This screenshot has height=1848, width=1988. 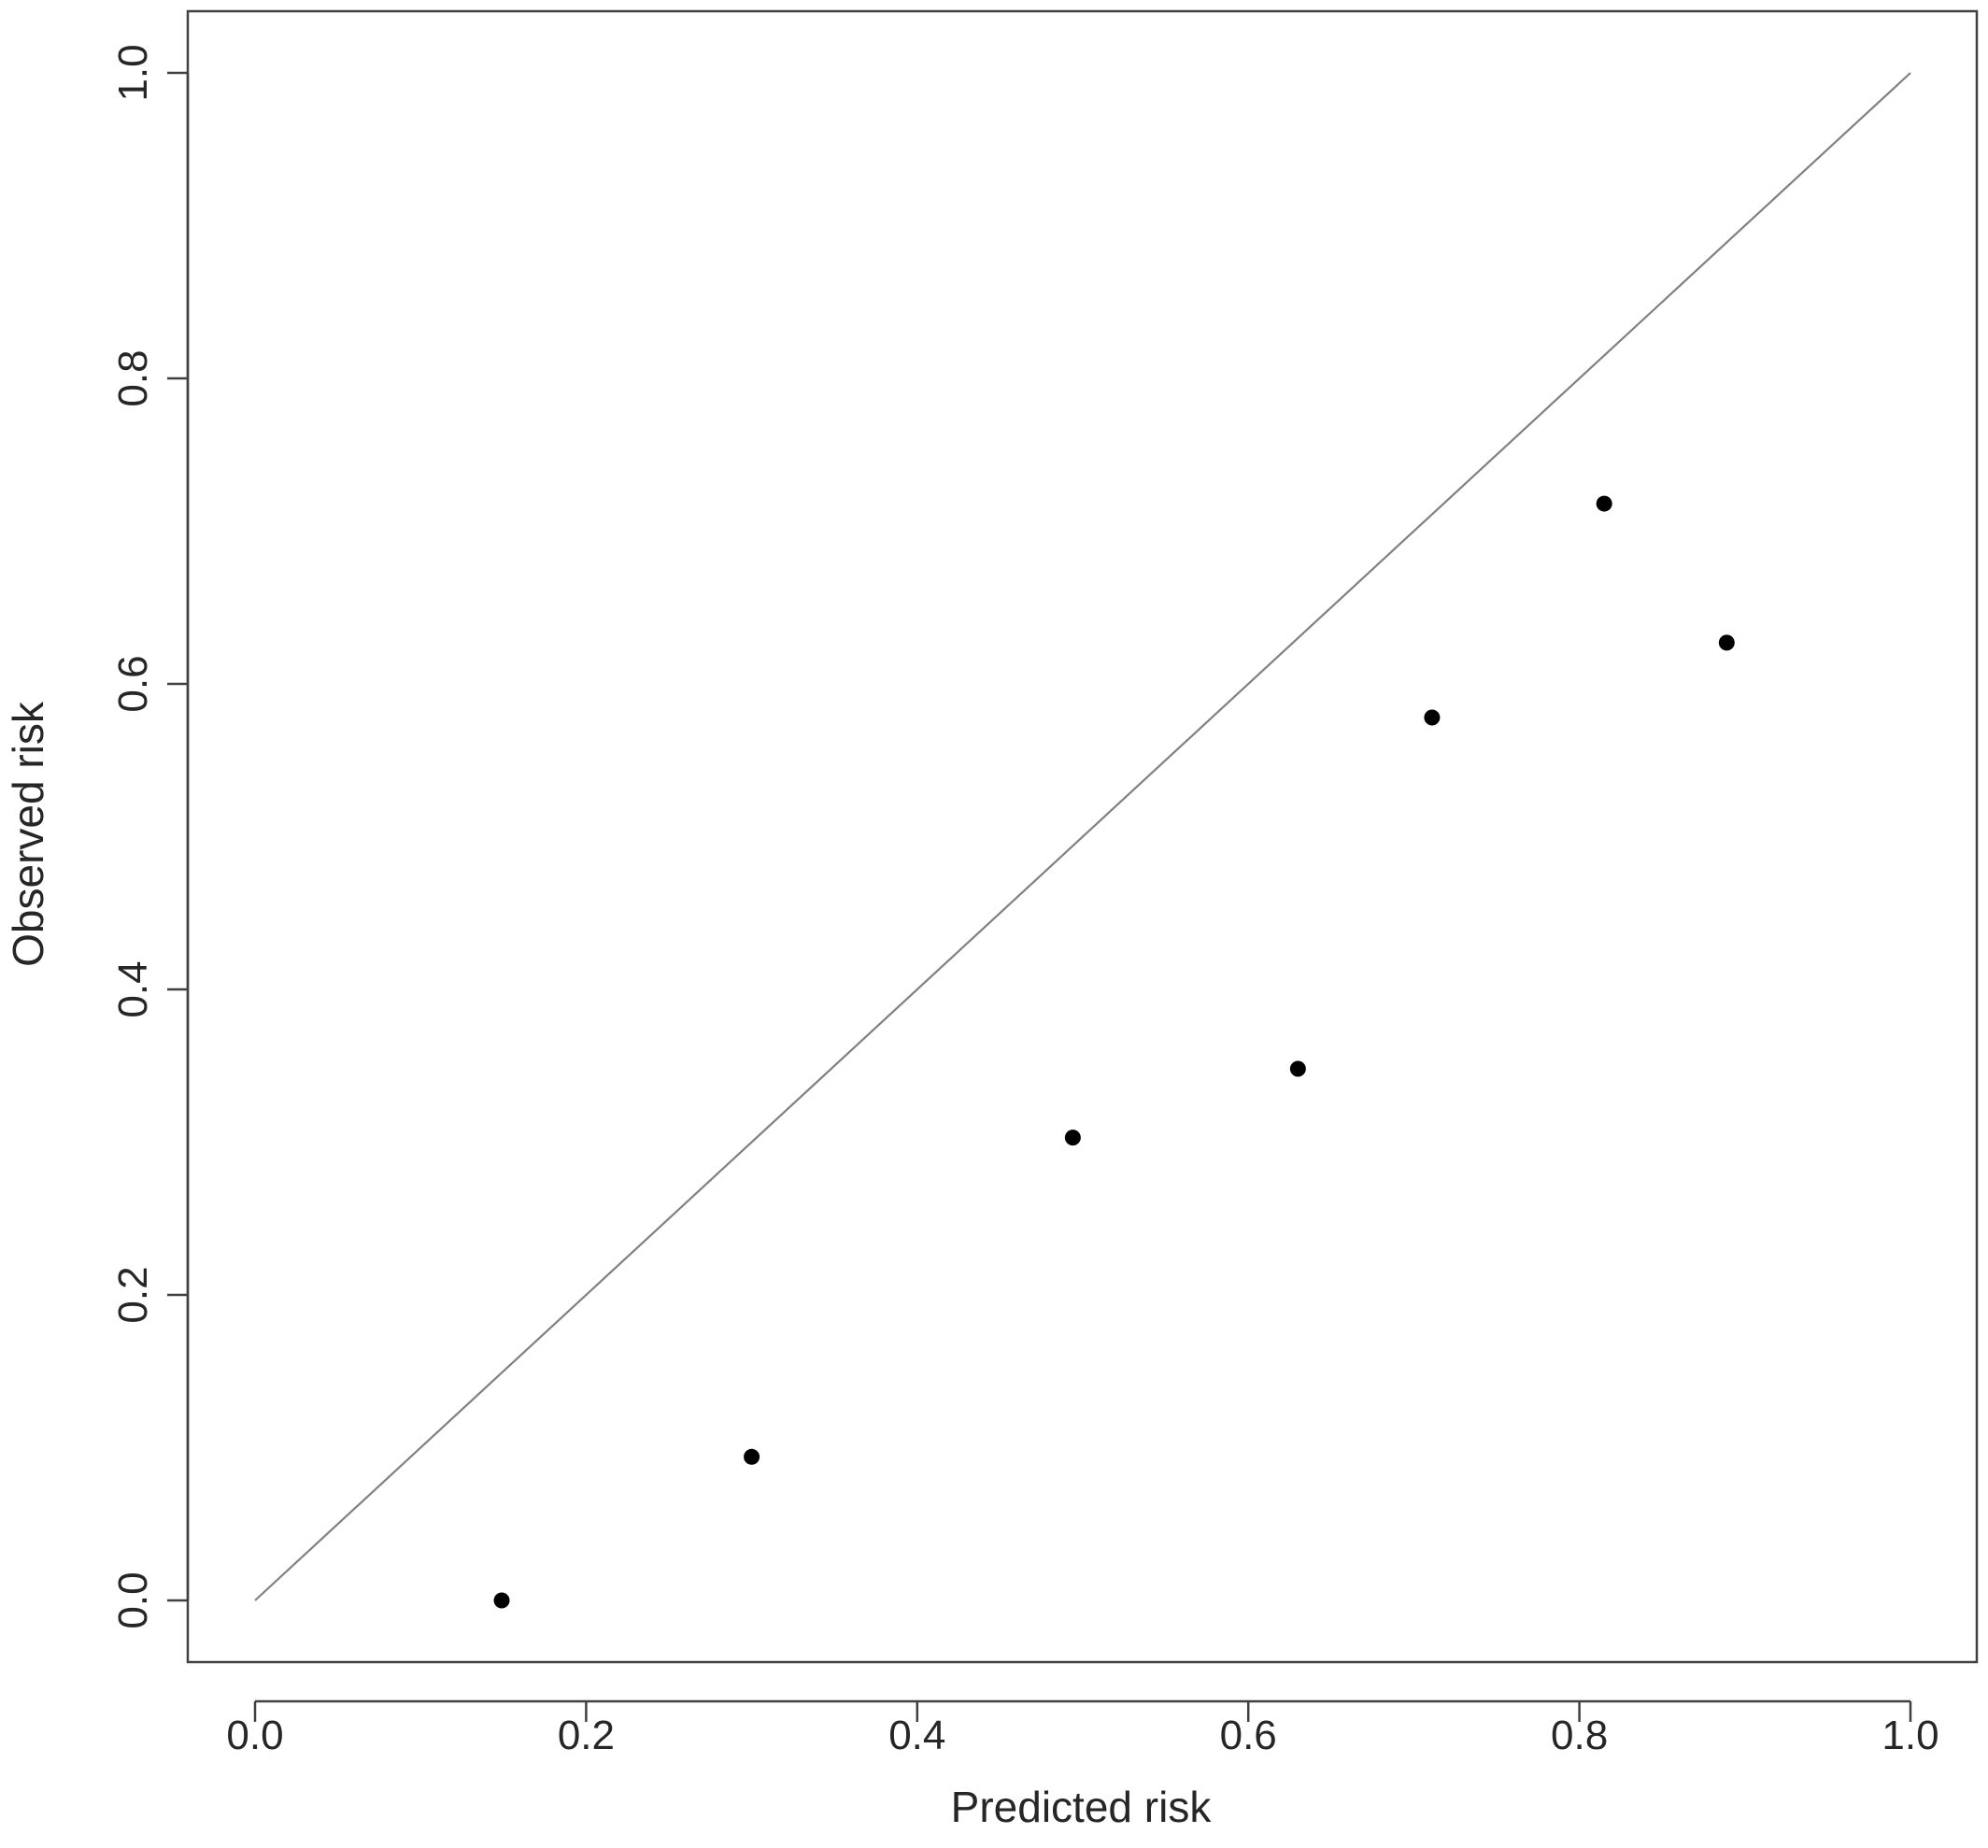 I want to click on y-tick-label: 0.0, so click(x=133, y=1599).